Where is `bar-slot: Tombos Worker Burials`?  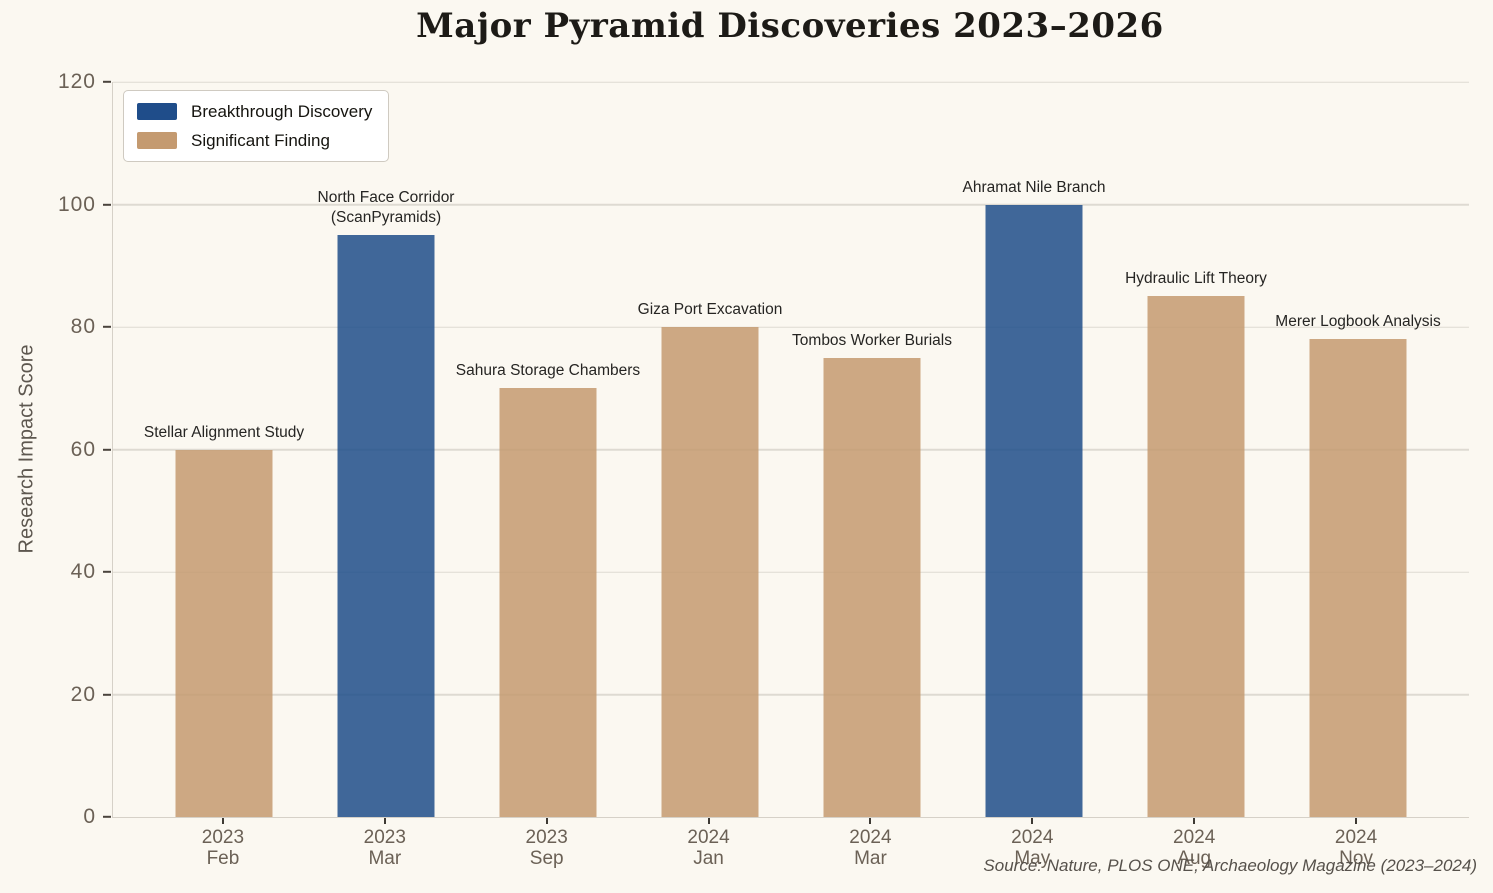
bar-slot: Tombos Worker Burials is located at coordinates (872, 449).